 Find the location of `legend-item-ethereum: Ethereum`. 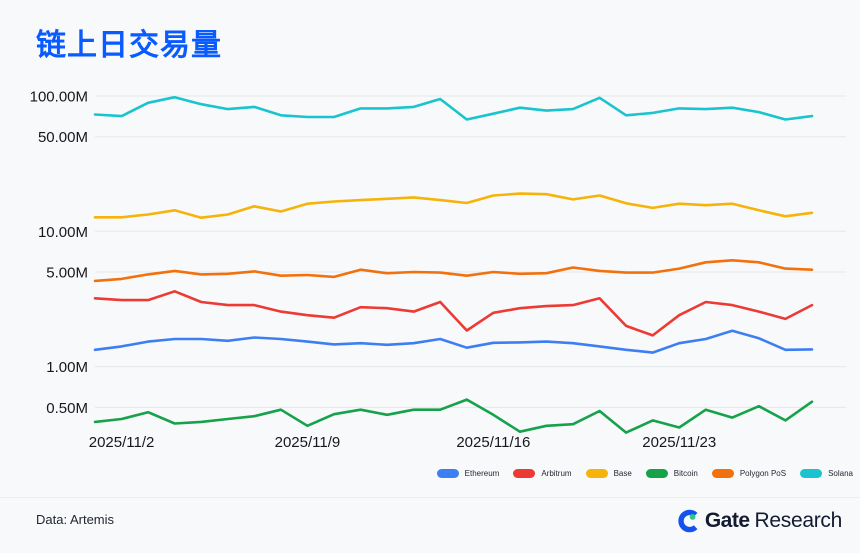

legend-item-ethereum: Ethereum is located at coordinates (468, 473).